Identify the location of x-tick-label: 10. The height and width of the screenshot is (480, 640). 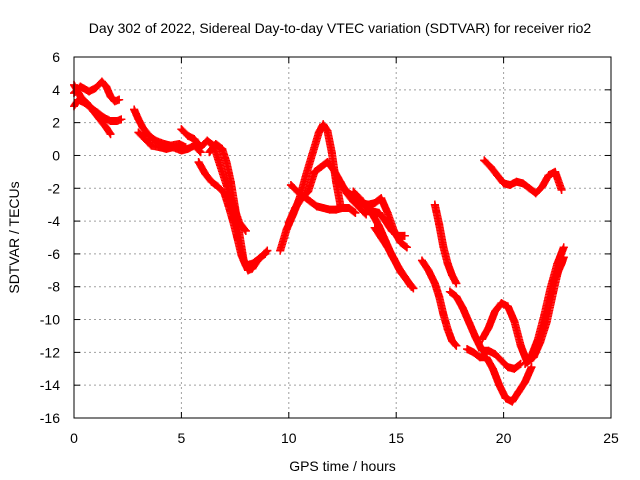
(289, 438).